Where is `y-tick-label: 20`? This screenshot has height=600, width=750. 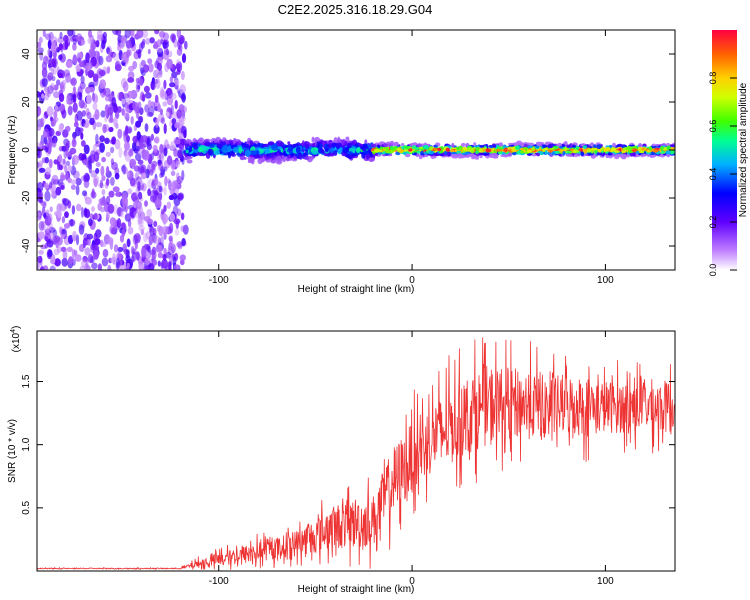
y-tick-label: 20 is located at coordinates (26, 102).